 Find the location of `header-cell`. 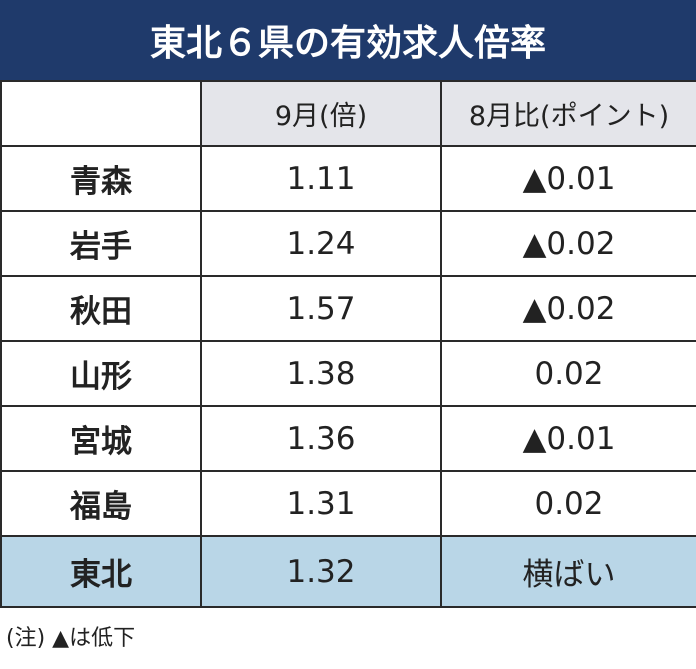

header-cell is located at coordinates (101, 113).